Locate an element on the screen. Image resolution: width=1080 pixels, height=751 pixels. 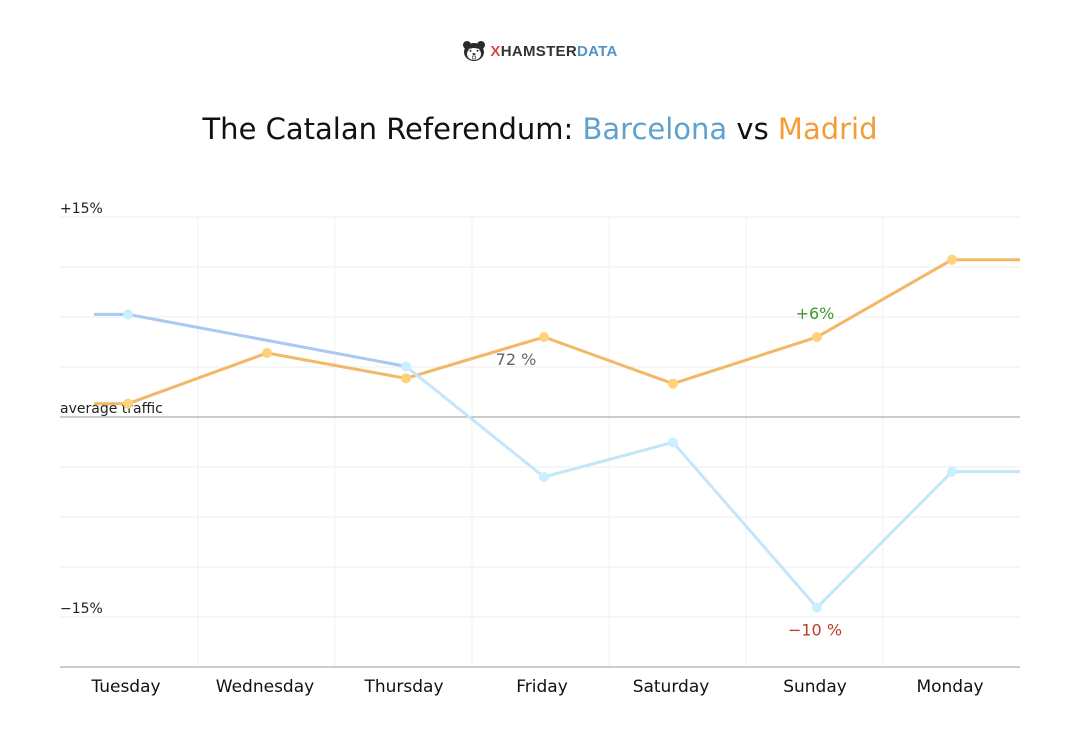
data-label: 72 % is located at coordinates (516, 359).